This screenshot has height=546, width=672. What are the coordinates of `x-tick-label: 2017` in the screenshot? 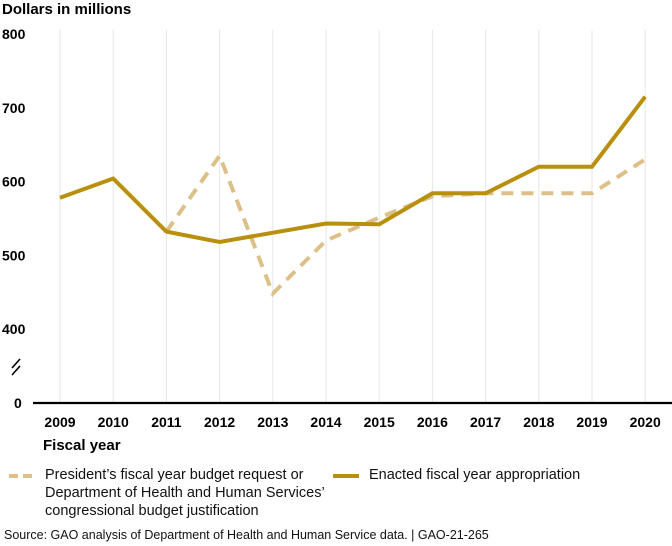 It's located at (485, 422).